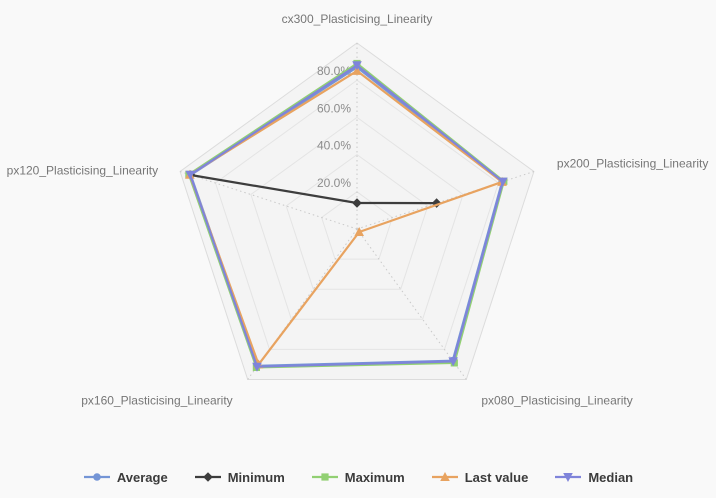 The image size is (716, 498). What do you see at coordinates (142, 477) in the screenshot?
I see `legend-label-average: Average` at bounding box center [142, 477].